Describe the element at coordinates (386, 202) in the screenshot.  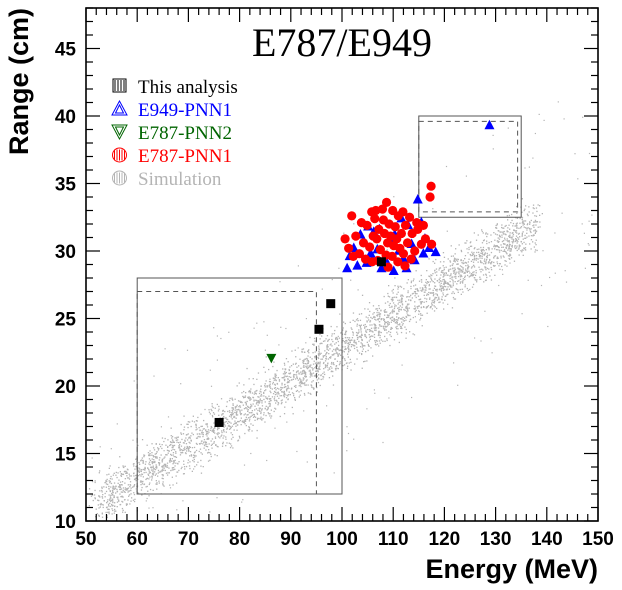
I see `e787-pnn1-point` at that location.